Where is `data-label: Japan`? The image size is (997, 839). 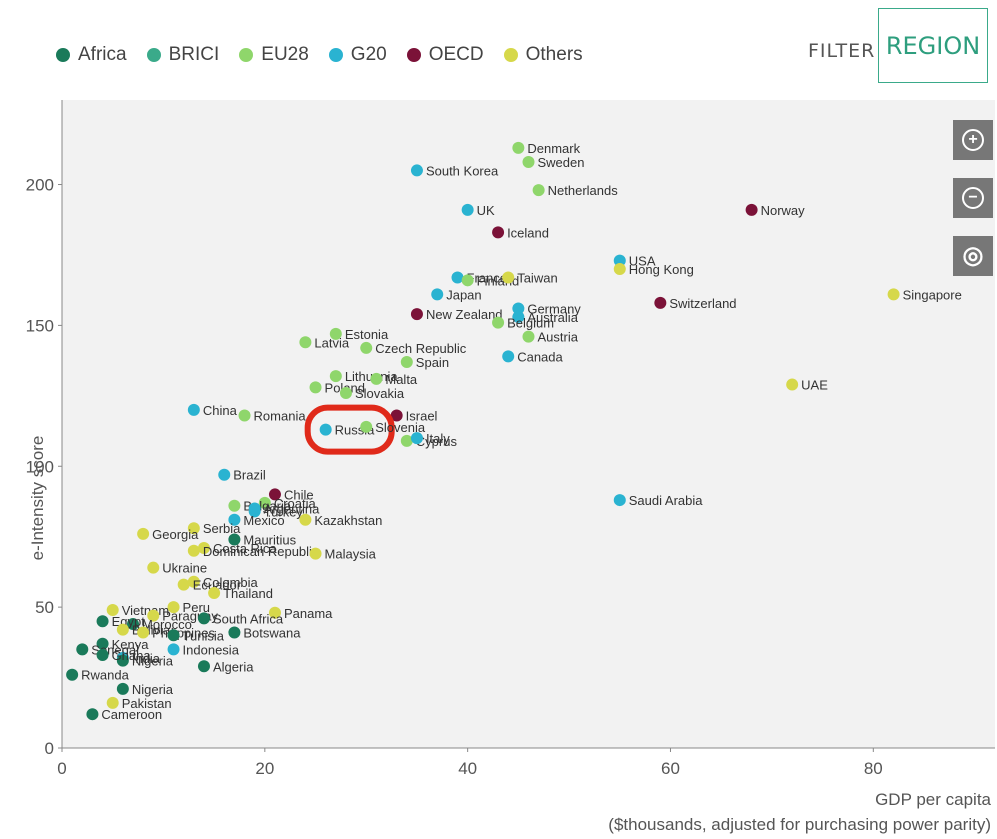
data-label: Japan is located at coordinates (463, 294).